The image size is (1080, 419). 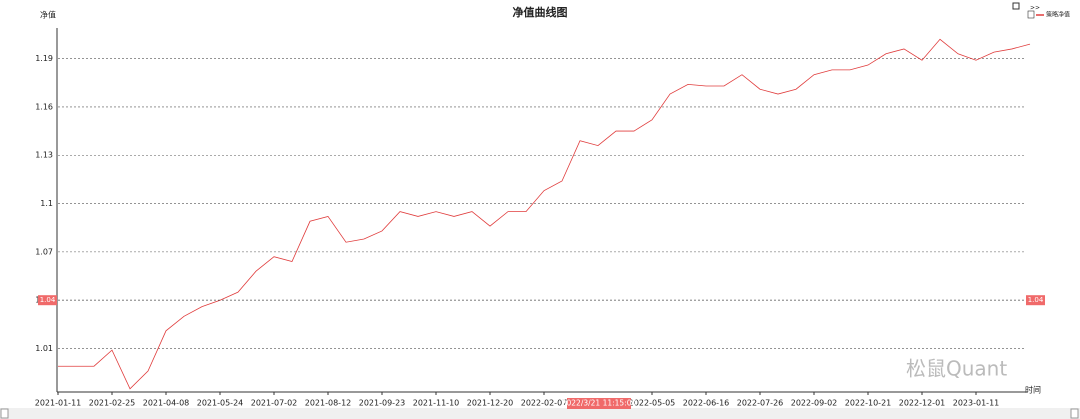 What do you see at coordinates (44, 106) in the screenshot?
I see `y-tick-label: 1.16` at bounding box center [44, 106].